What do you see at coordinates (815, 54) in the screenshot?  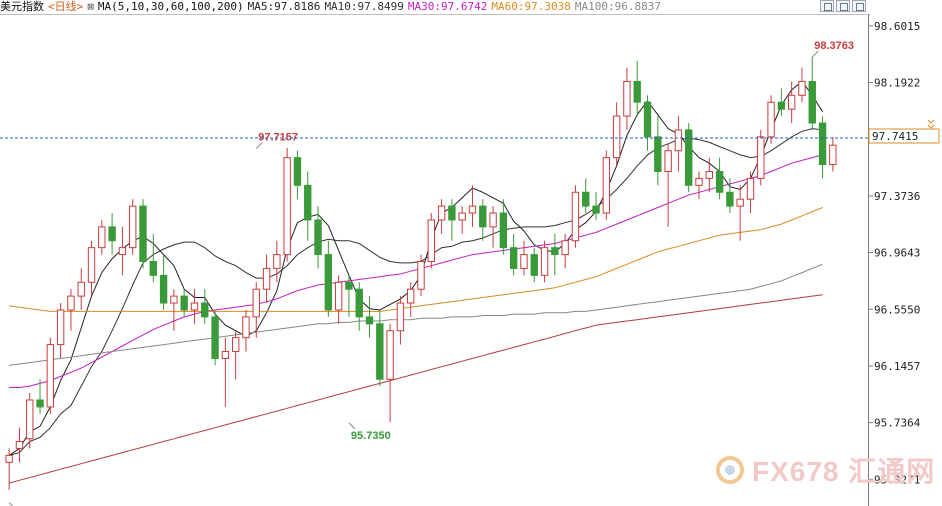 I see `annotation-leader` at bounding box center [815, 54].